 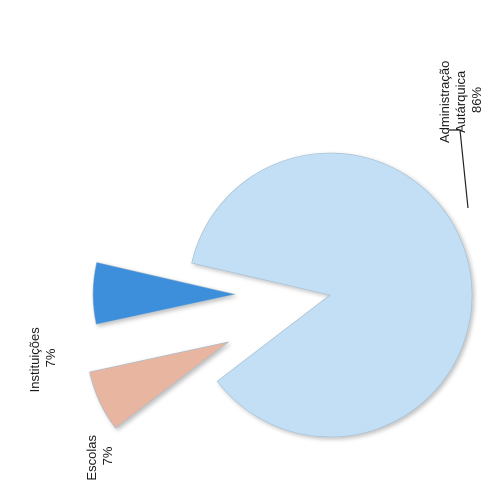 I want to click on slice-label-escolas: Escolas 7%, so click(x=99, y=455).